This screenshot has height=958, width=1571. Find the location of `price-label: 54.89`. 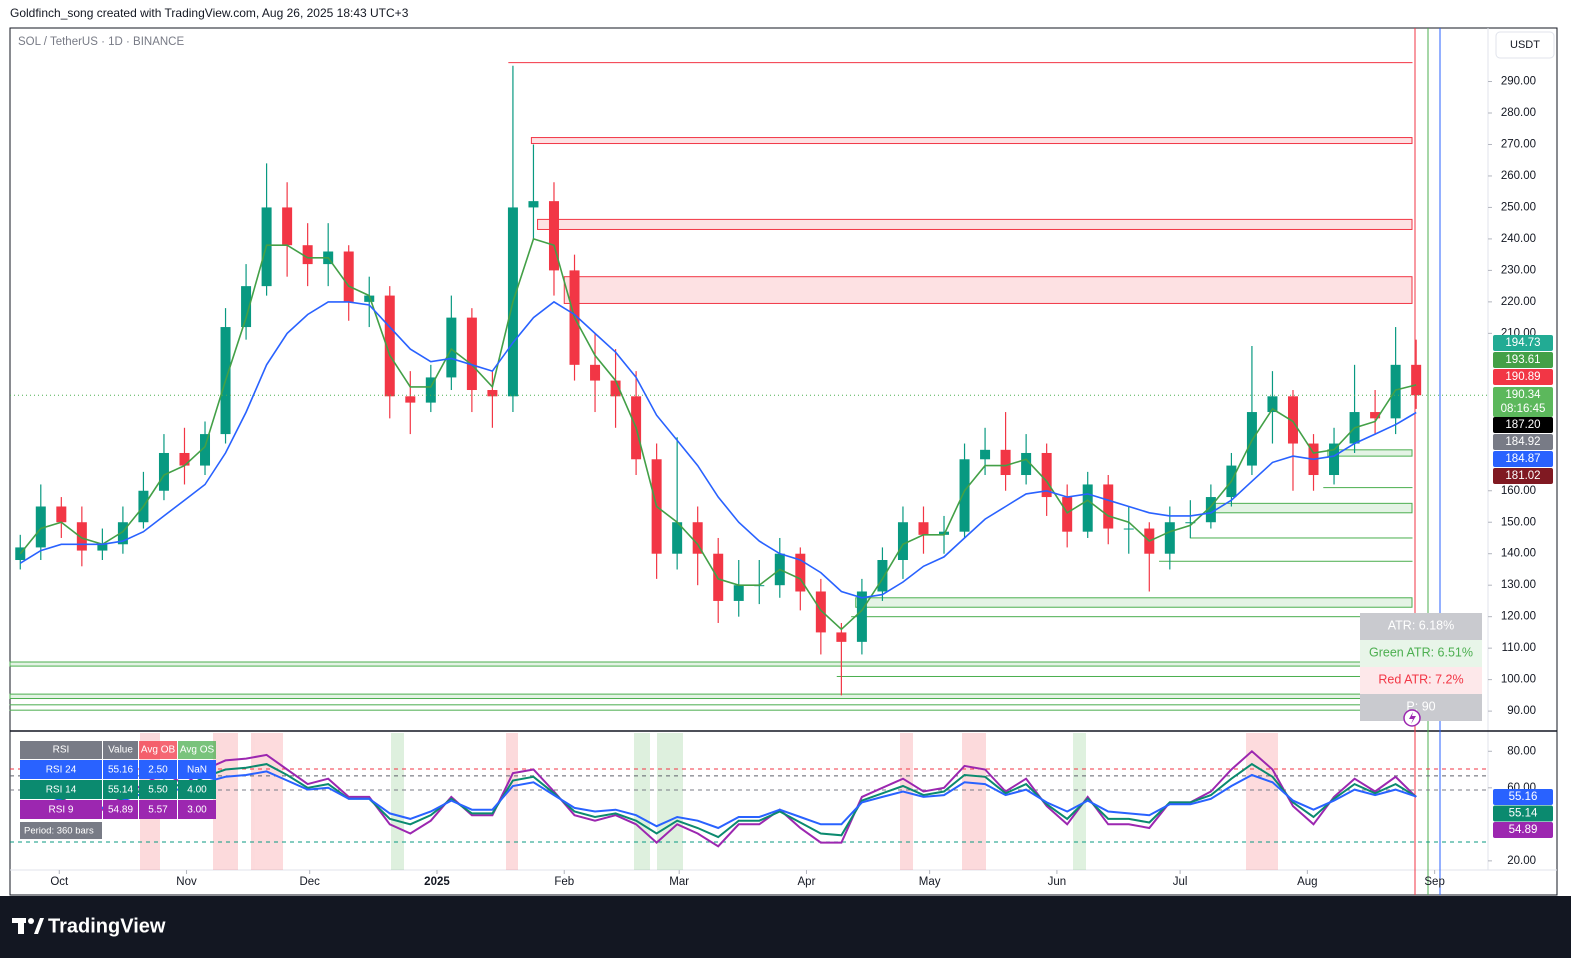

price-label: 54.89 is located at coordinates (1523, 830).